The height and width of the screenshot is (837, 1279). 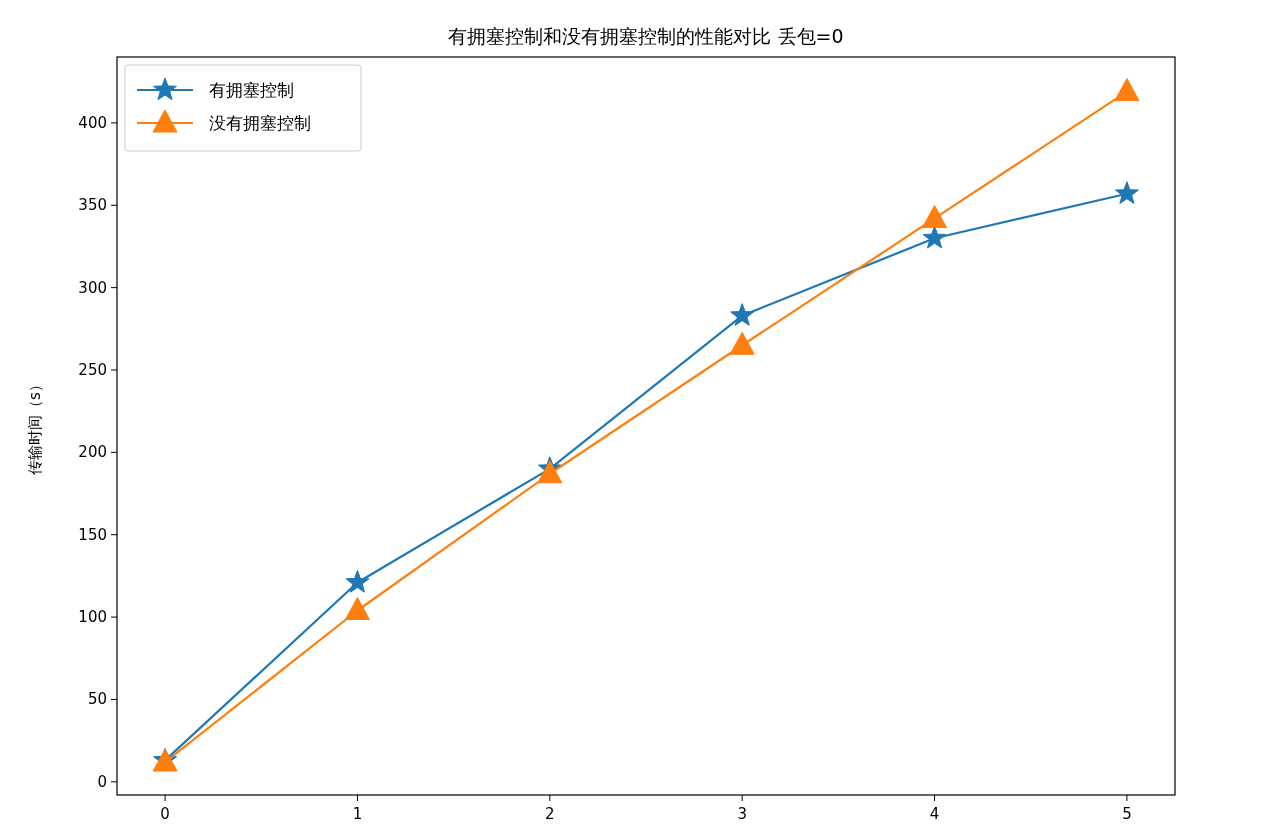 I want to click on y-tick-label: 50, so click(x=97, y=699).